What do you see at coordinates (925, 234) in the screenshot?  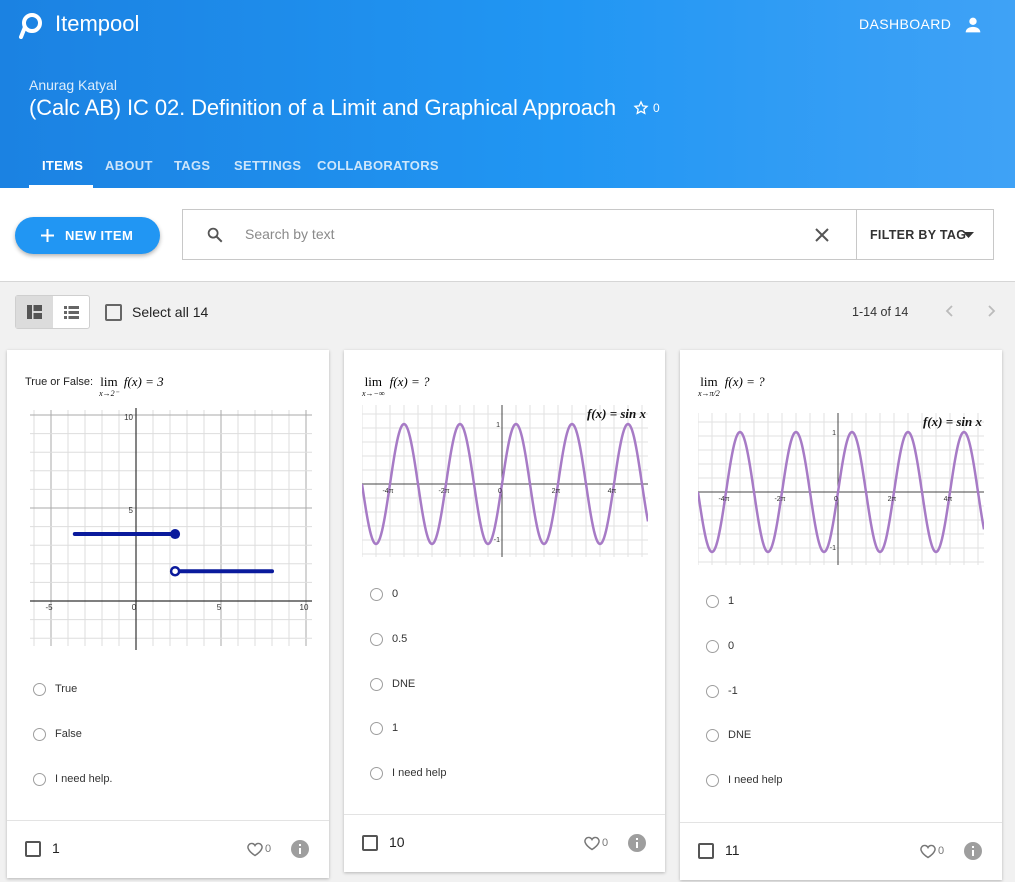 I see `filter-button: FILTER BY TAG` at bounding box center [925, 234].